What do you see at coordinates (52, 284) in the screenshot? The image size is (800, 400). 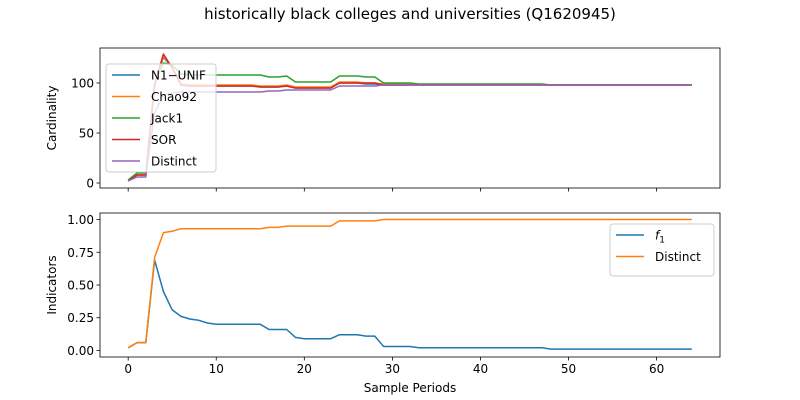 I see `y-axis-label: Indicators` at bounding box center [52, 284].